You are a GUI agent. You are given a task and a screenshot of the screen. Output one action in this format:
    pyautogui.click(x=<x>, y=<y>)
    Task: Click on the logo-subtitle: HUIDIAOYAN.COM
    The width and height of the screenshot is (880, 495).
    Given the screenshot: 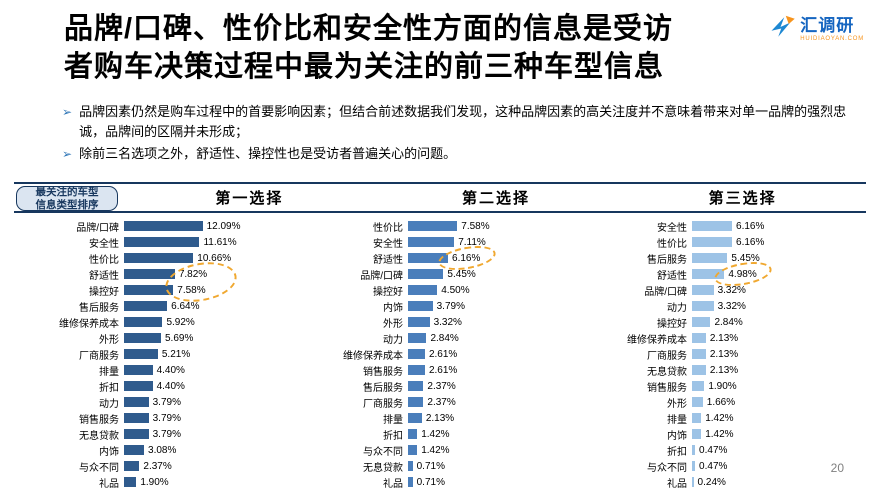 What is the action you would take?
    pyautogui.click(x=832, y=38)
    